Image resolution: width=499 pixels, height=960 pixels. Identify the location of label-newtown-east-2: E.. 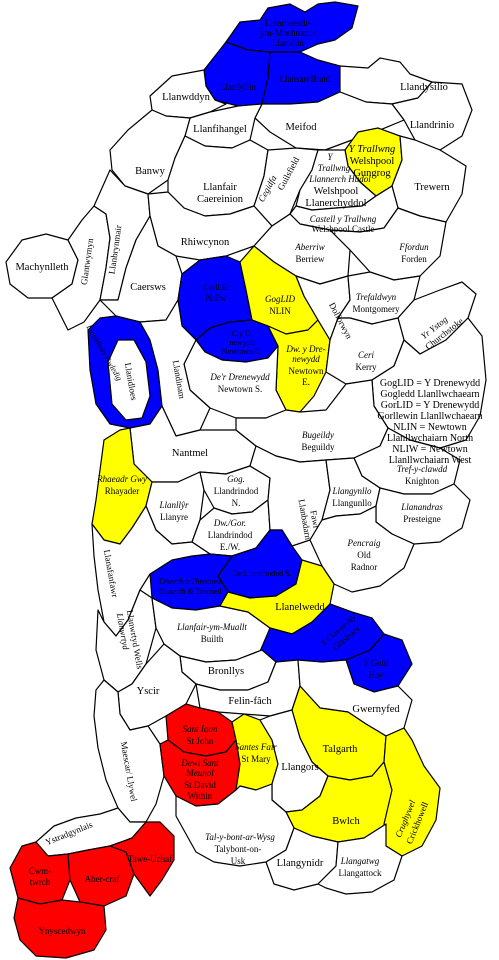
(306, 382).